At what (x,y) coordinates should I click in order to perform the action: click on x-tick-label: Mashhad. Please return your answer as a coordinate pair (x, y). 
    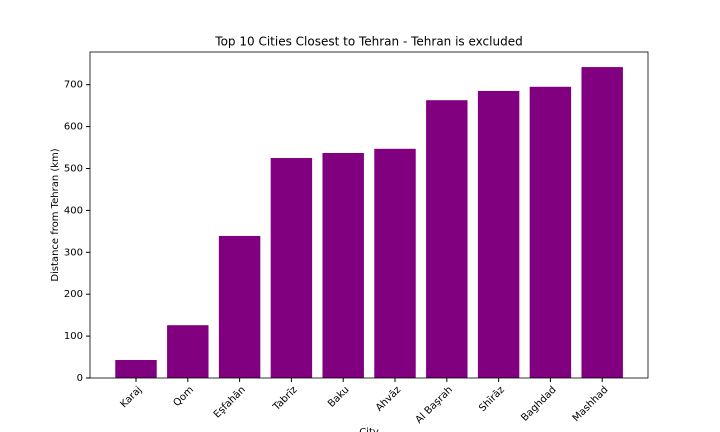
    Looking at the image, I should click on (591, 404).